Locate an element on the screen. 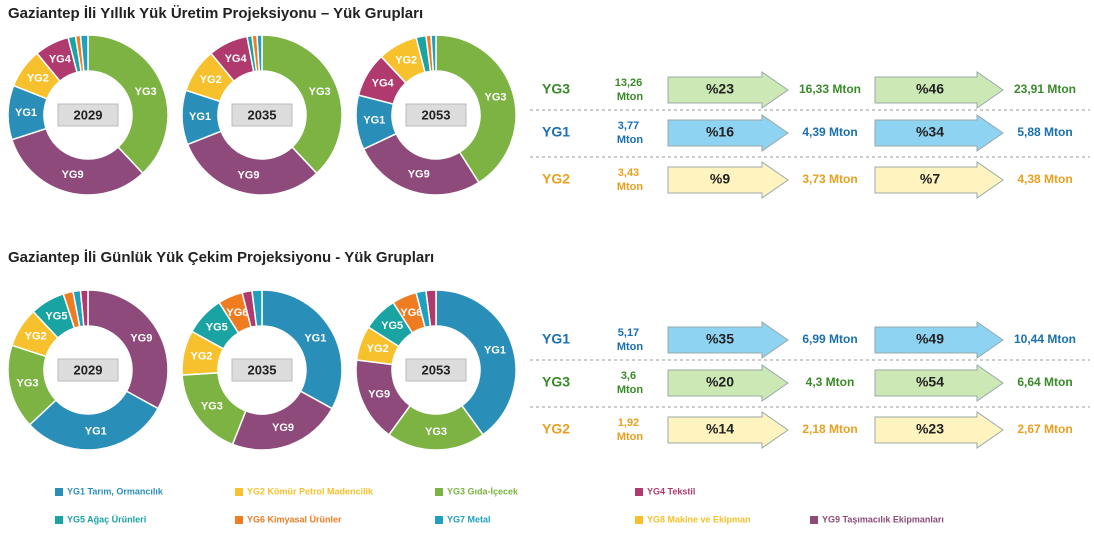 This screenshot has height=538, width=1094. legend-label: YG5 Ağaç Ürünleri is located at coordinates (106, 519).